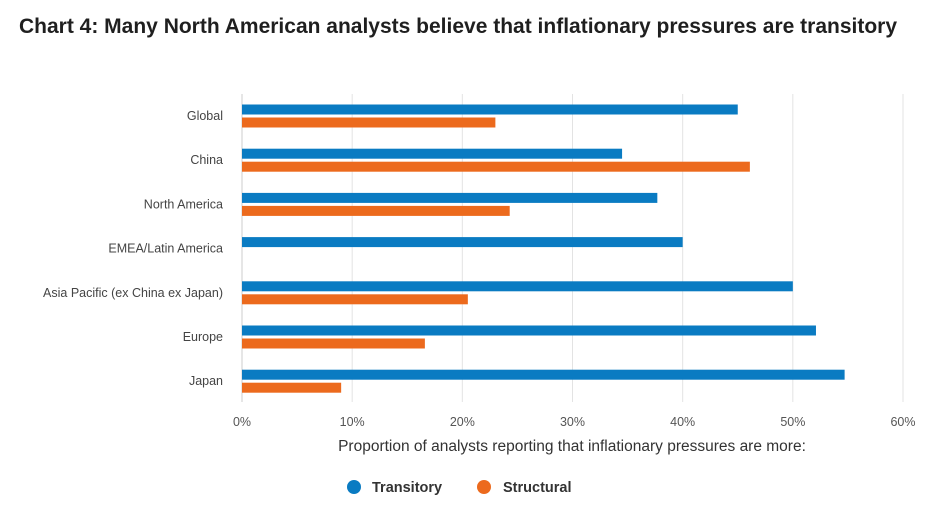 This screenshot has height=522, width=940. I want to click on x-tick-label: 20%, so click(462, 422).